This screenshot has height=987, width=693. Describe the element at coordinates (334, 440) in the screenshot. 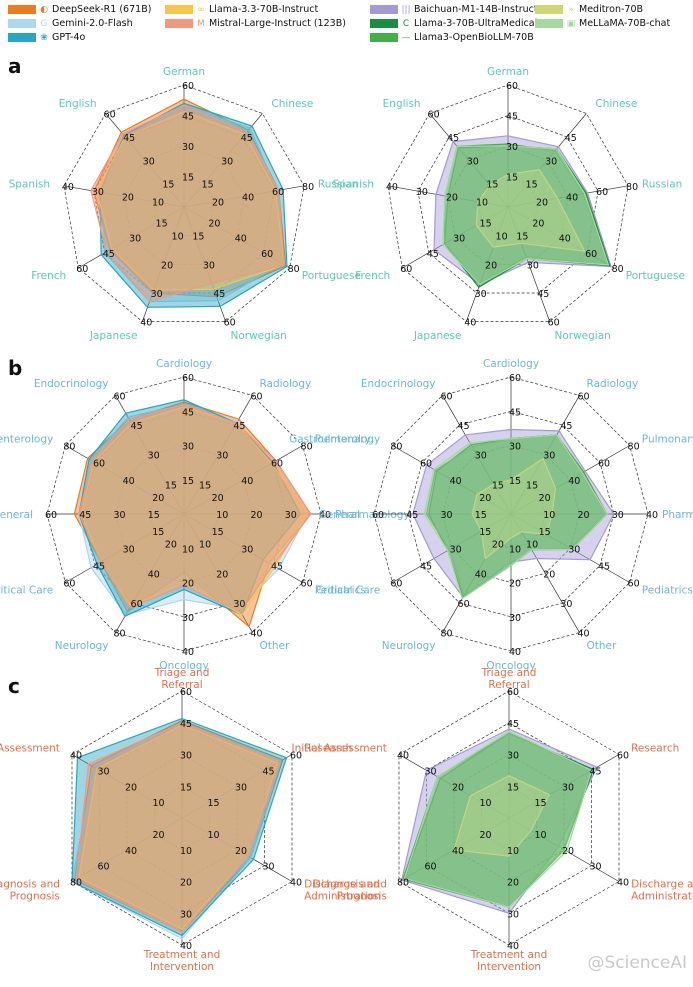

I see `category-label: Gastroenterology` at that location.